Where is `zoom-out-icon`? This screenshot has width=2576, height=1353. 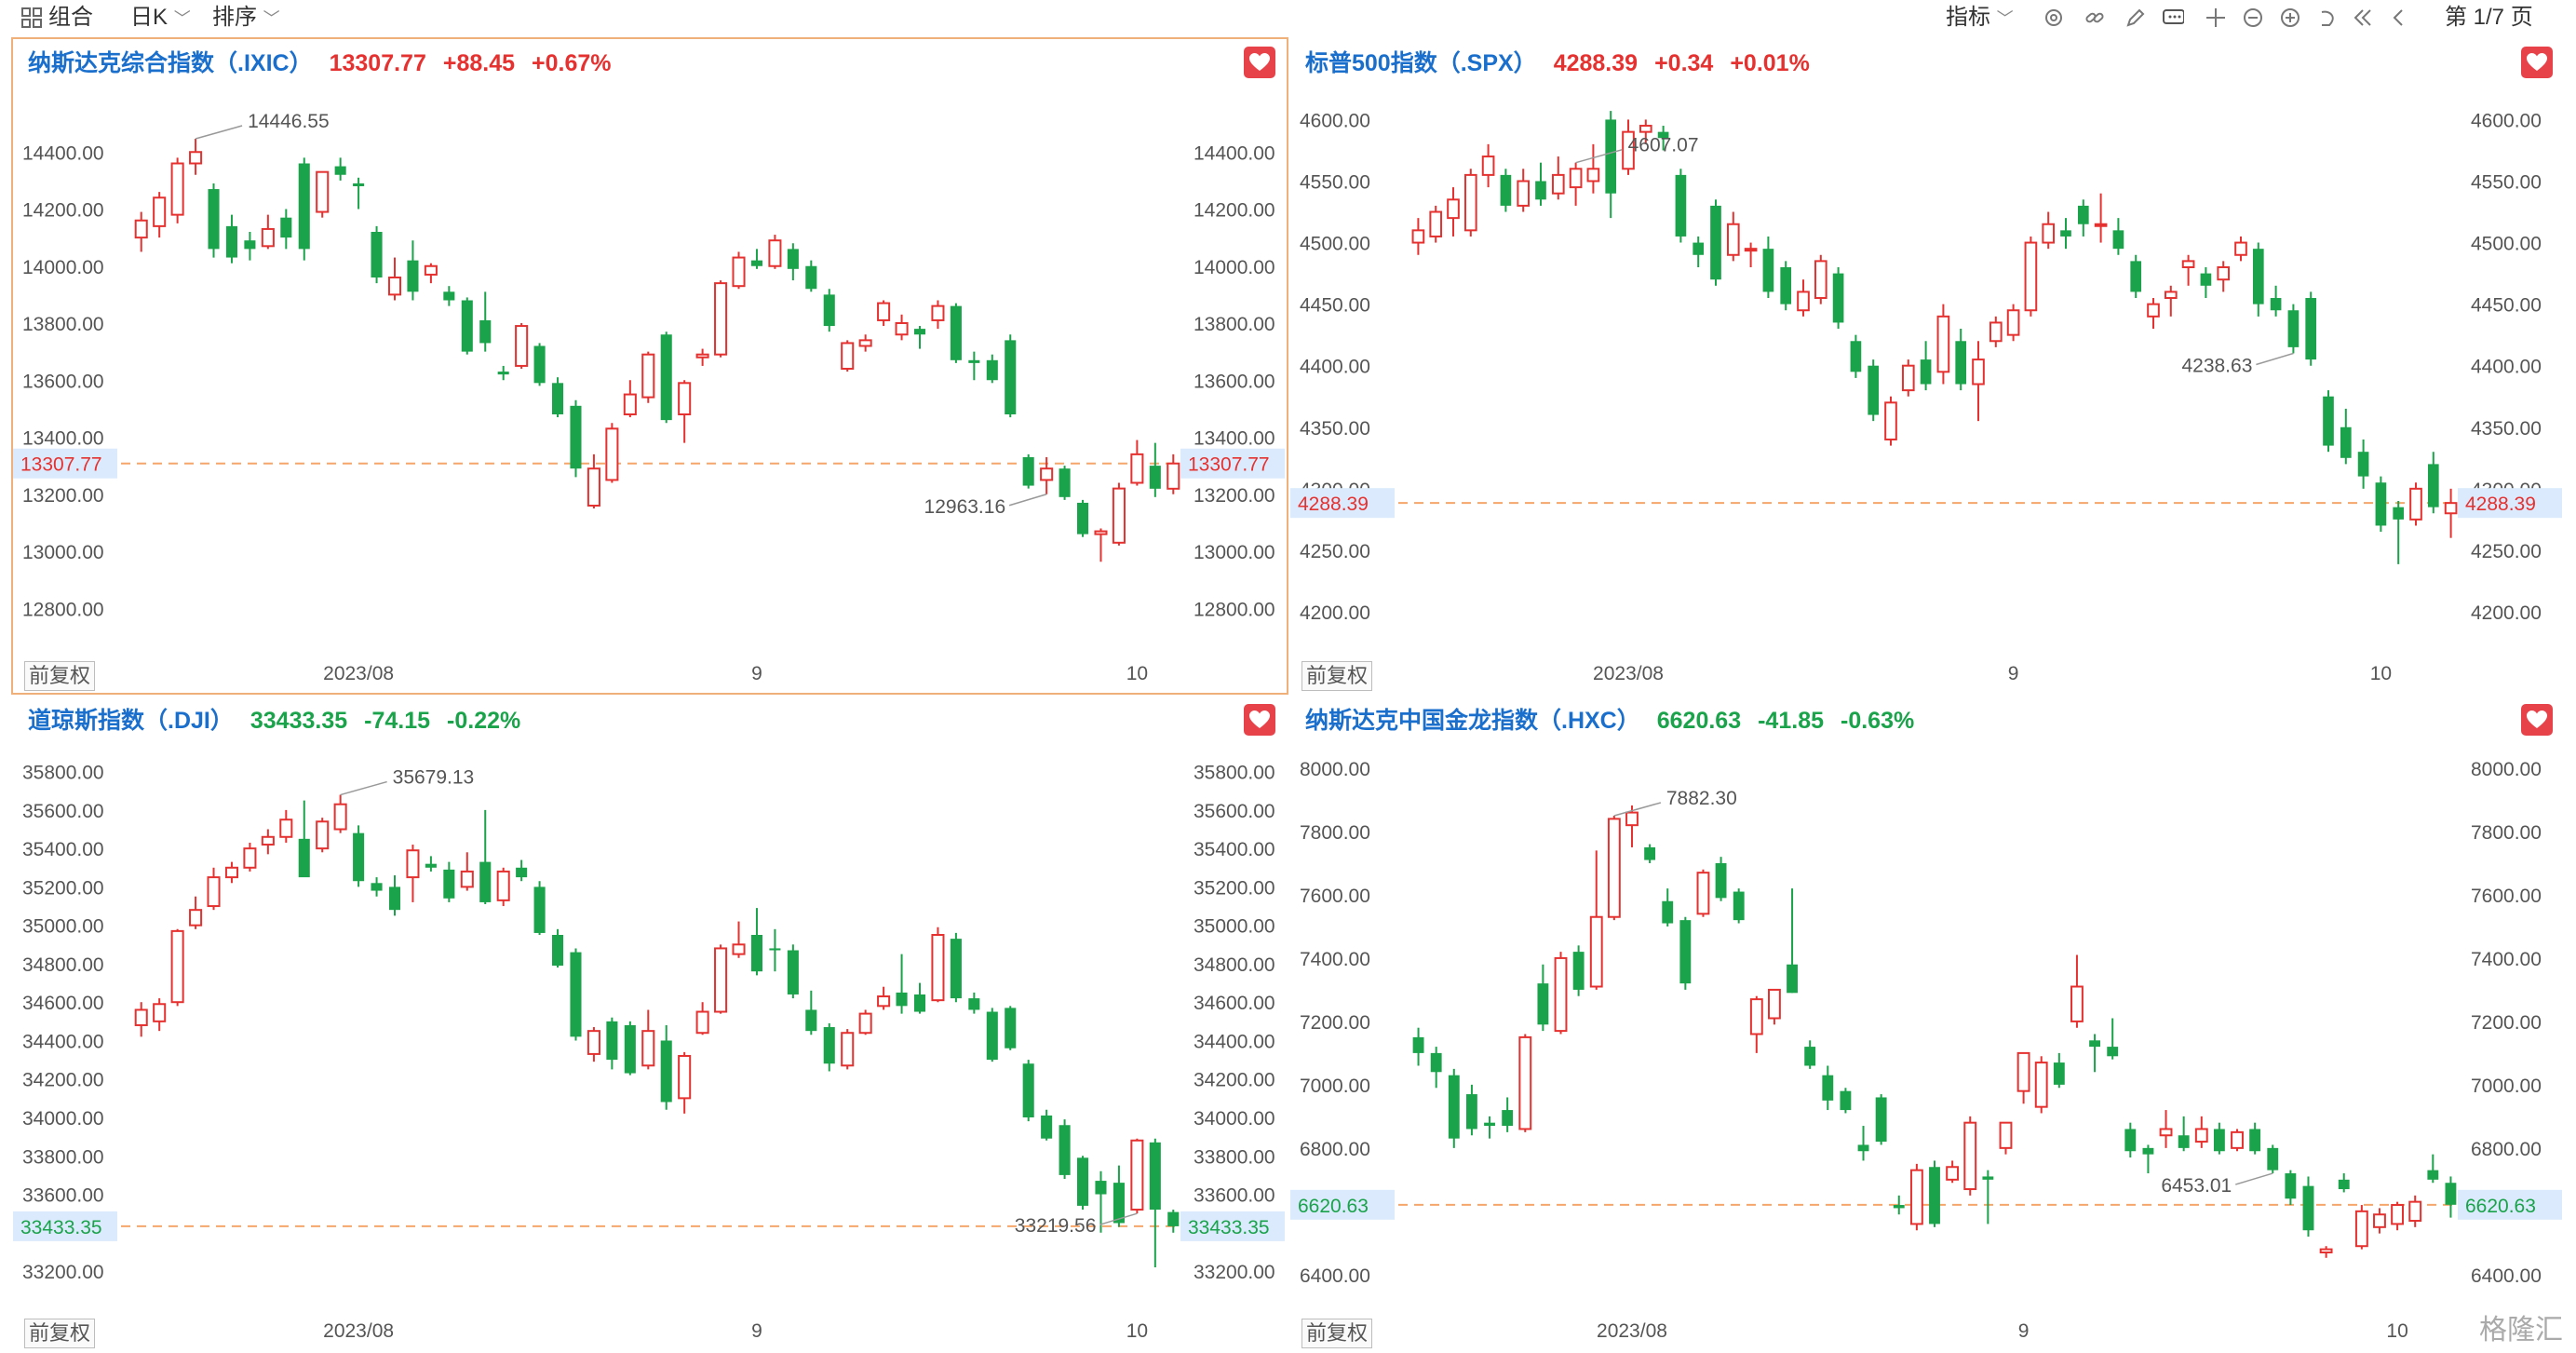 zoom-out-icon is located at coordinates (2253, 18).